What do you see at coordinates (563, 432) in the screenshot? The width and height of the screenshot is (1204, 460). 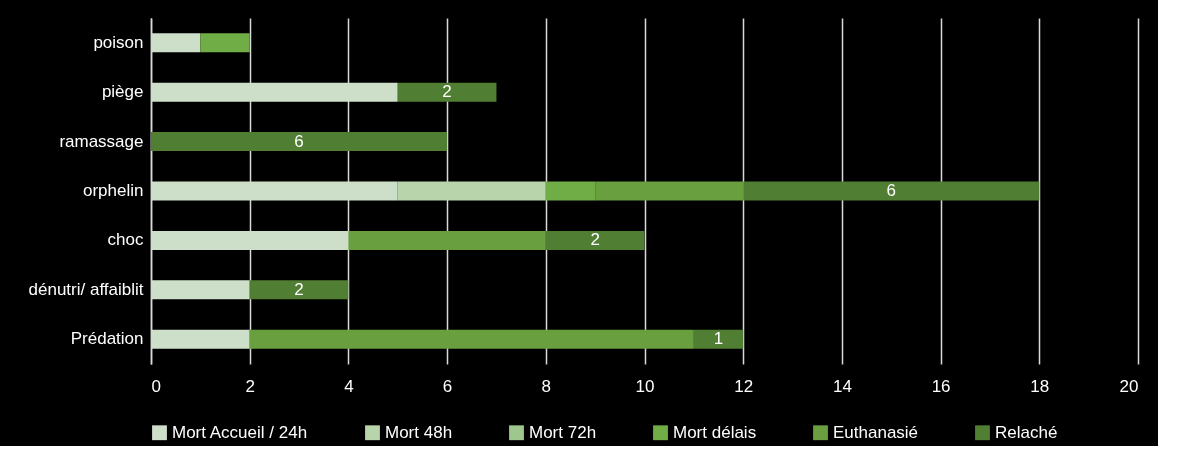 I see `legend-label: Mort 72h` at bounding box center [563, 432].